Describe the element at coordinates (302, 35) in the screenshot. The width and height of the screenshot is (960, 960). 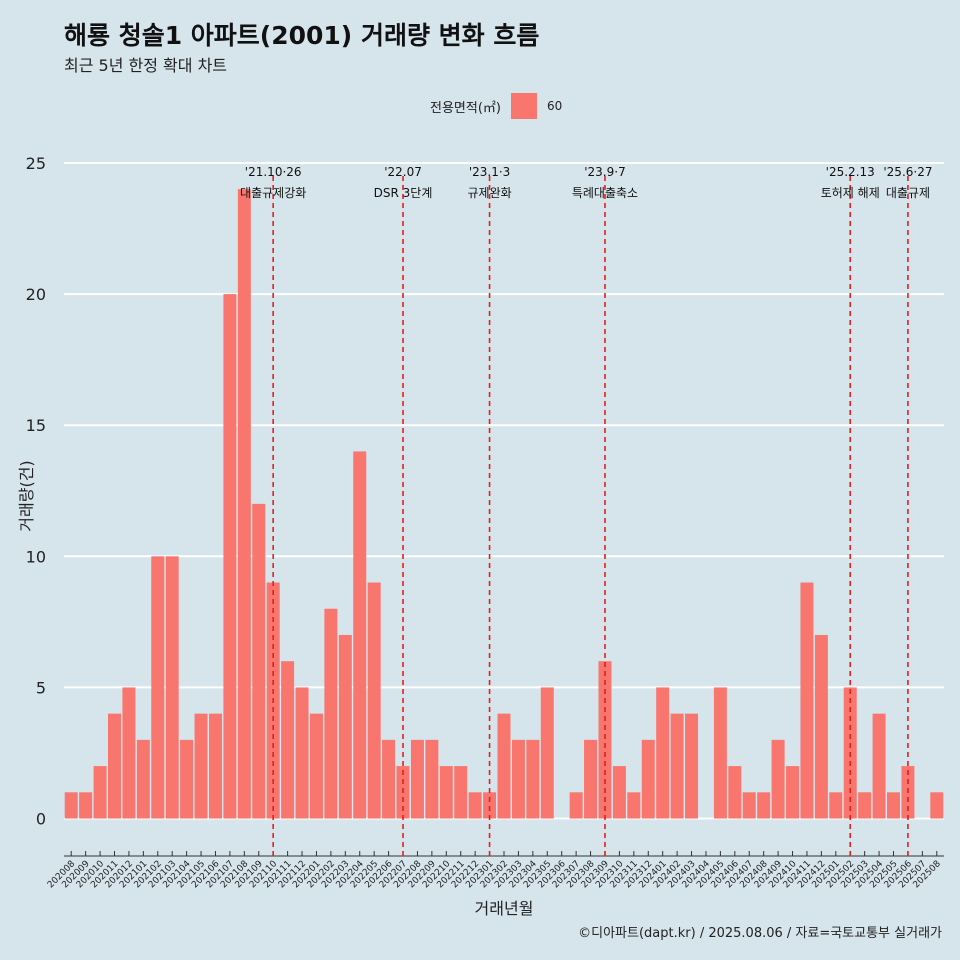
I see `chart-title: 해룡 청솔1 아파트(2001) 거래량 변화 흐름` at that location.